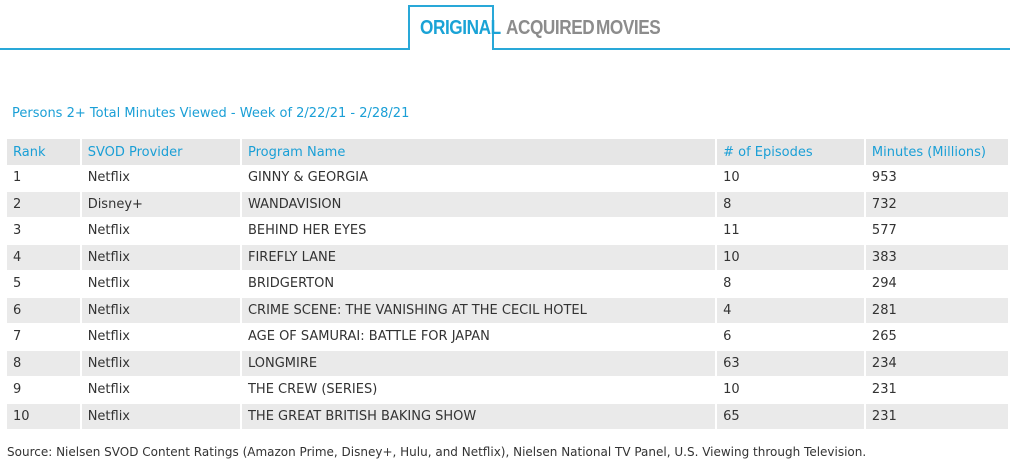  I want to click on table-row: 8 Netflix LONGMIRE 63 234, so click(508, 363).